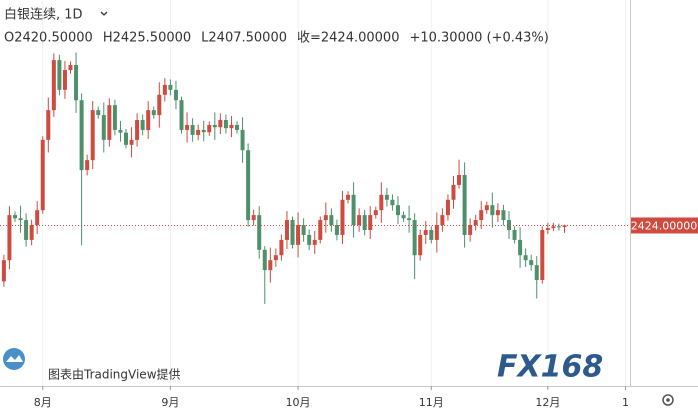 The width and height of the screenshot is (698, 414). Describe the element at coordinates (550, 367) in the screenshot. I see `brand-logo: FX168` at that location.